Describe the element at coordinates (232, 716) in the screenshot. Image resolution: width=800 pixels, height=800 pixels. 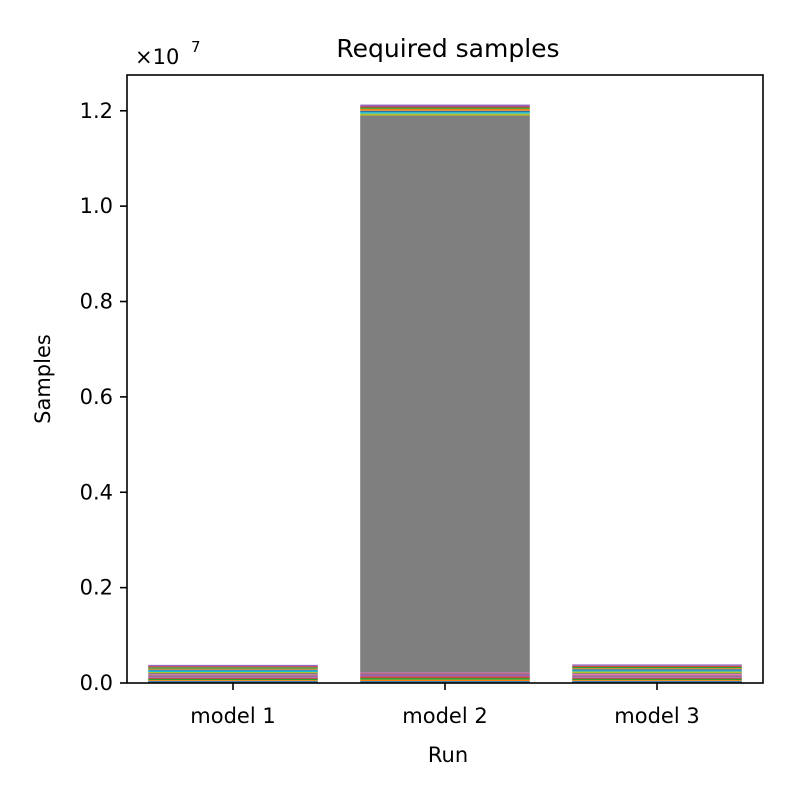
I see `x-tick-label: model 1` at that location.